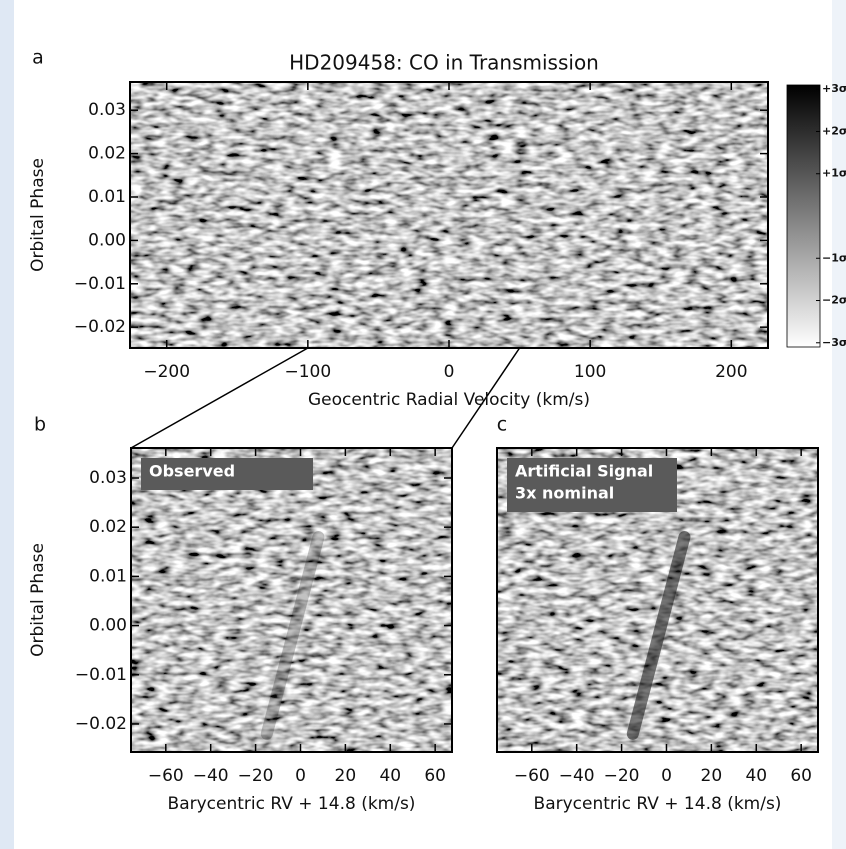  Describe the element at coordinates (834, 257) in the screenshot. I see `colorbar-label: −1σ` at that location.